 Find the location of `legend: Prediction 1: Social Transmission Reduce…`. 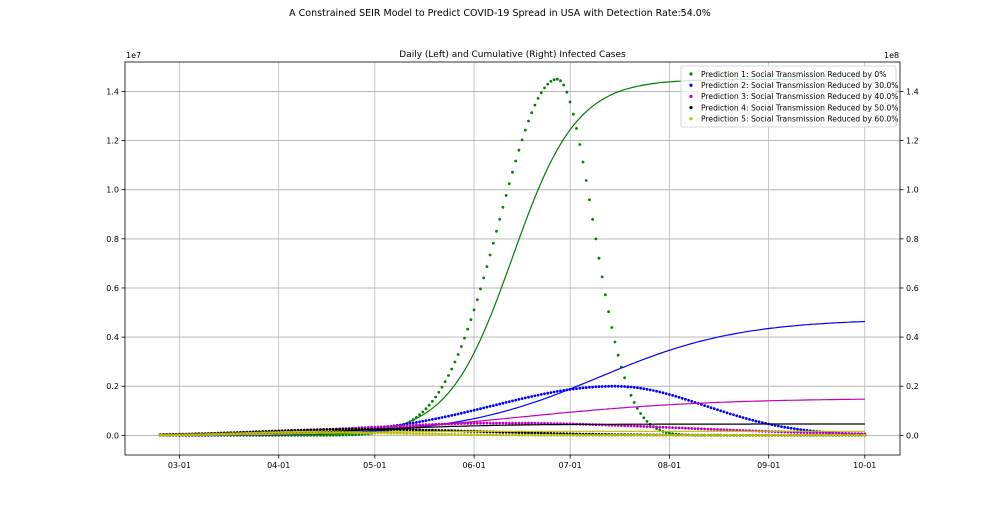

legend: Prediction 1: Social Transmission Reduce… is located at coordinates (789, 96).